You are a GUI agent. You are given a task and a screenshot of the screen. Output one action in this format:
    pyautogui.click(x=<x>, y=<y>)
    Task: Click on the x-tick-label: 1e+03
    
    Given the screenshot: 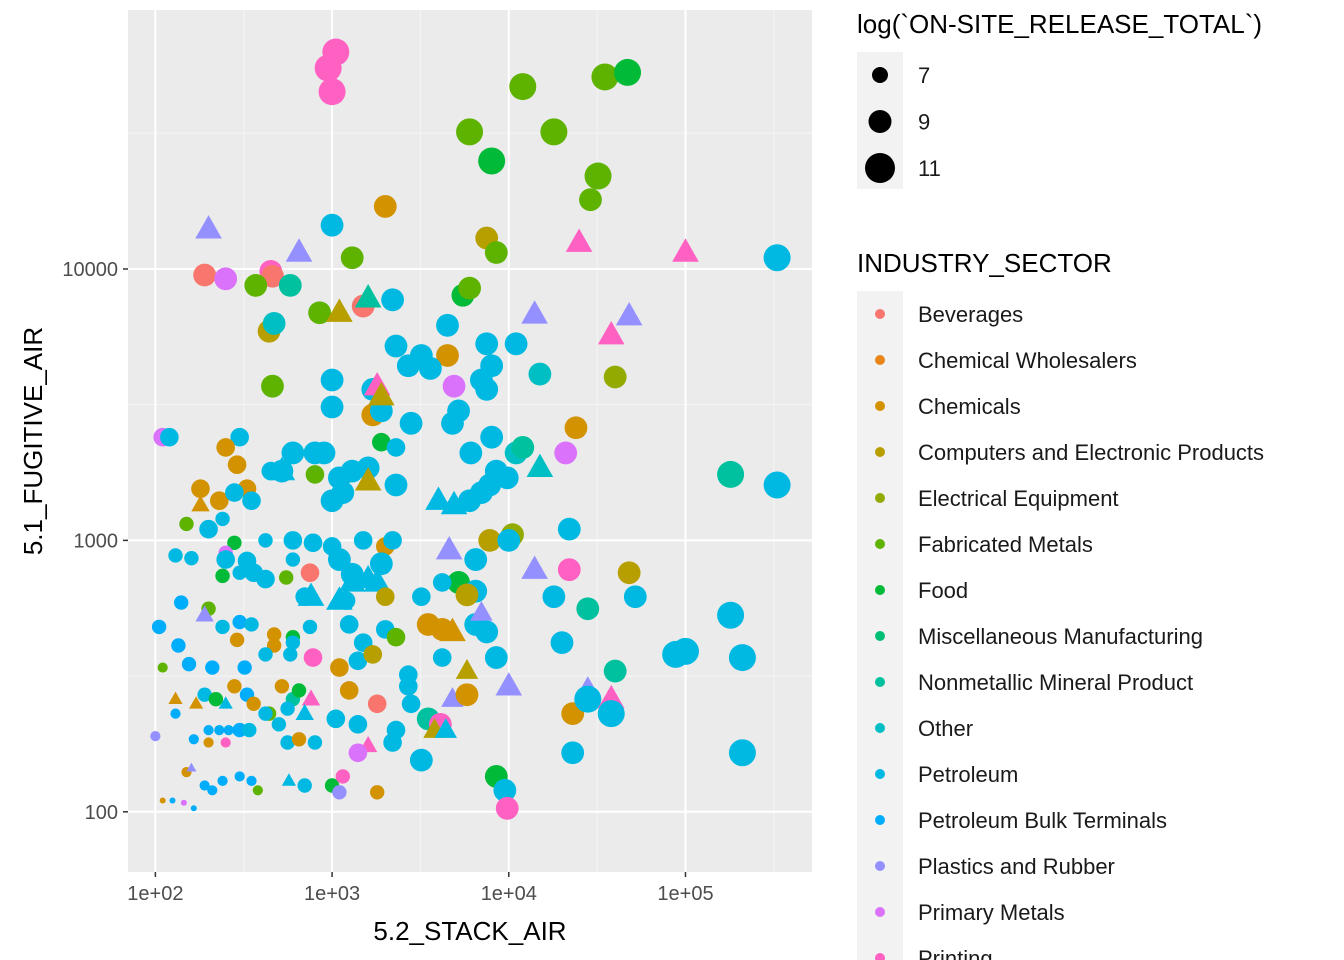 What is the action you would take?
    pyautogui.click(x=332, y=894)
    